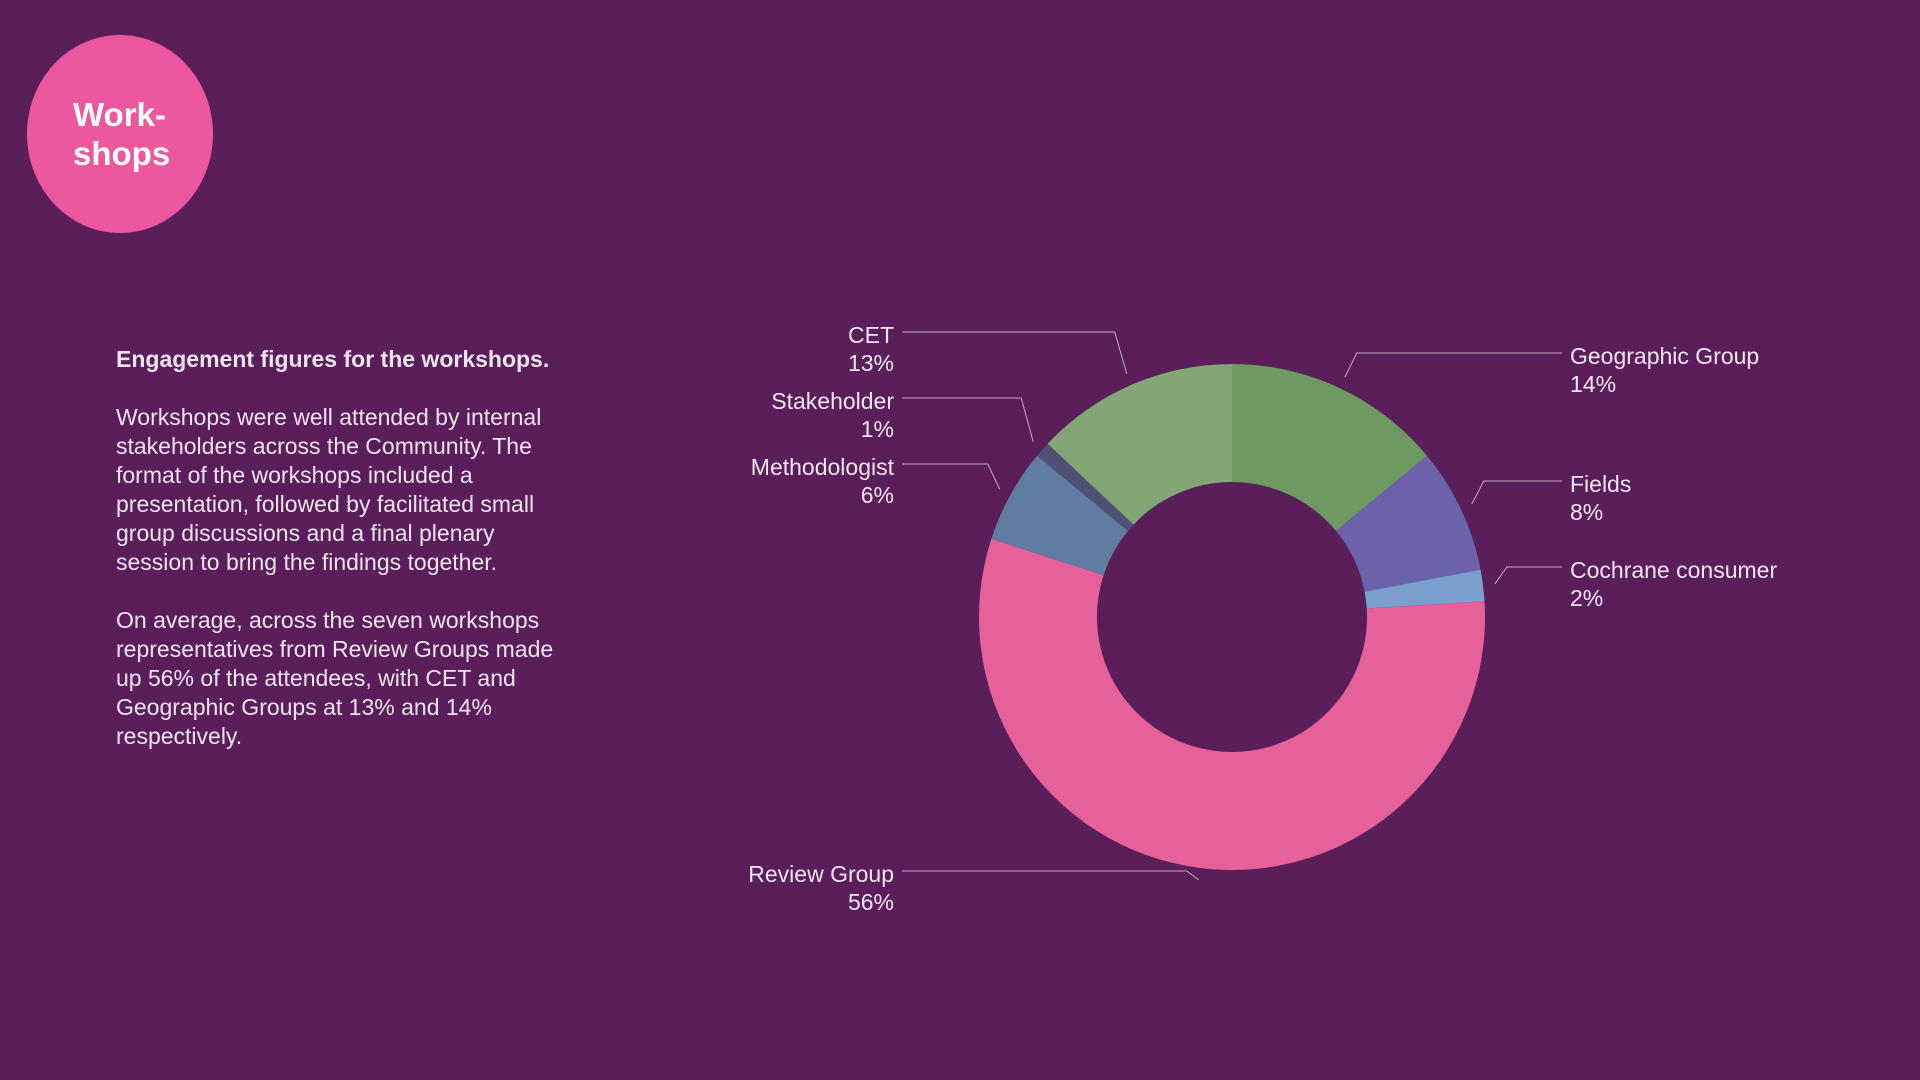  Describe the element at coordinates (823, 467) in the screenshot. I see `slice-label-methodologist: Methodologist` at that location.